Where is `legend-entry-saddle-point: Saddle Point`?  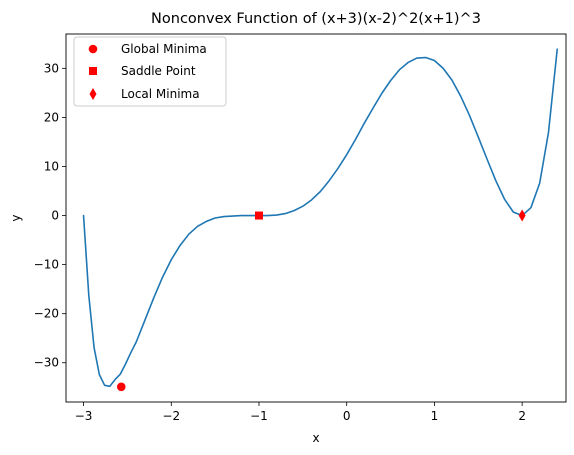 legend-entry-saddle-point: Saddle Point is located at coordinates (142, 71).